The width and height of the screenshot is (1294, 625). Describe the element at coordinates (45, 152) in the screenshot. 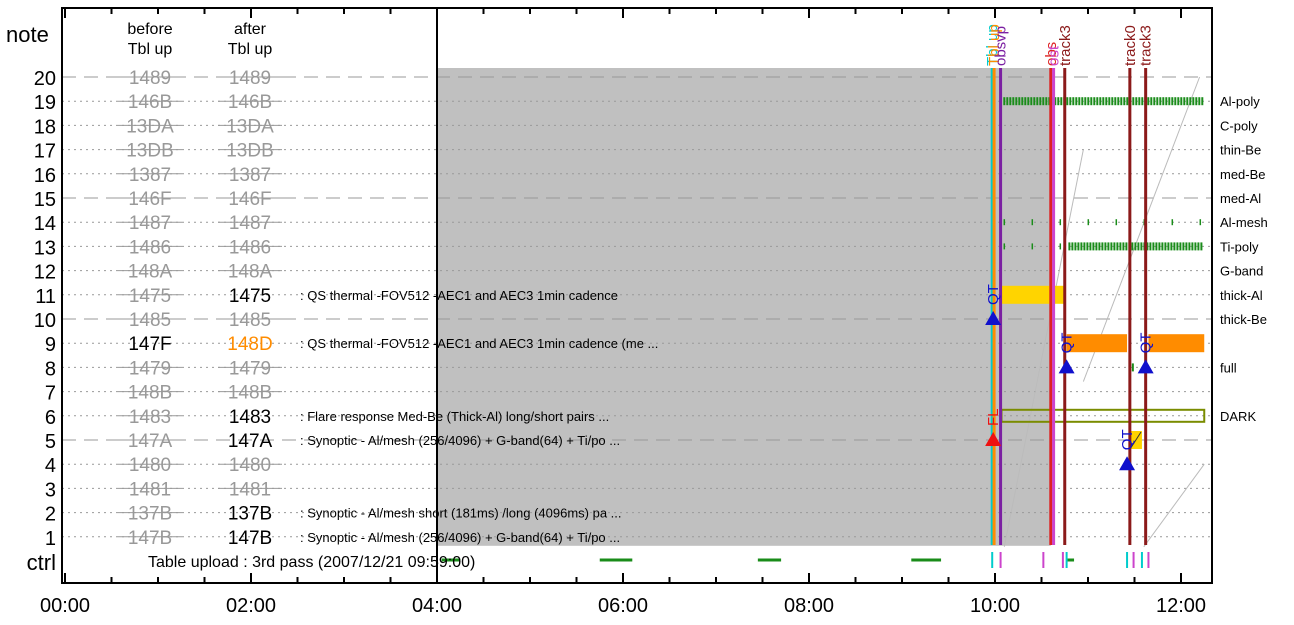

I see `row-number: 17` at that location.